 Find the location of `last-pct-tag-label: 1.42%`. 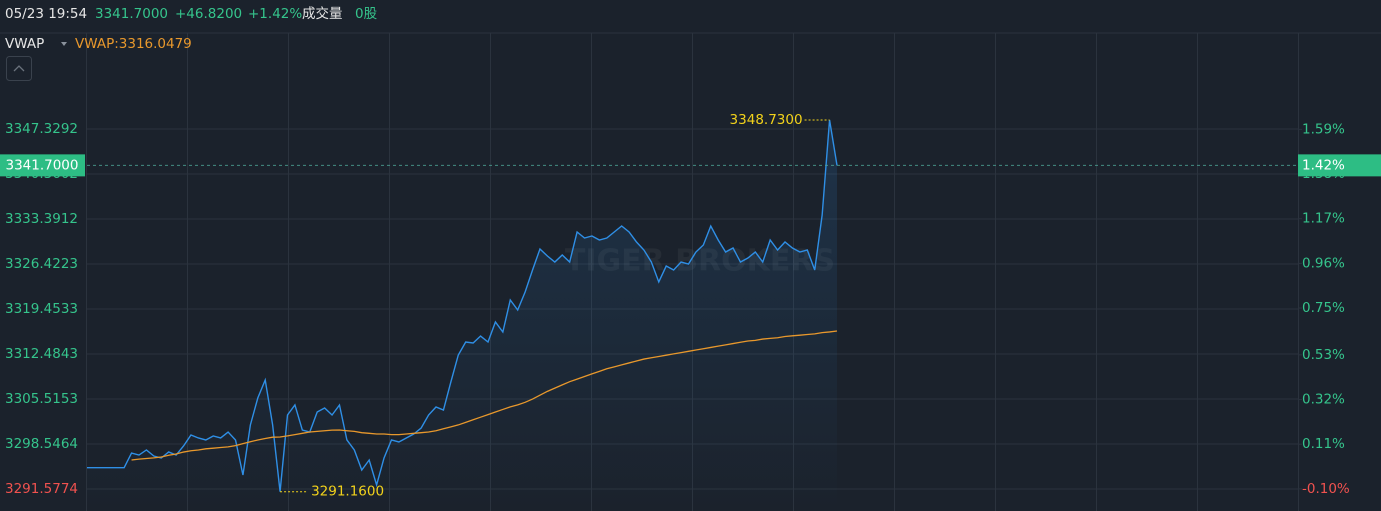

last-pct-tag-label: 1.42% is located at coordinates (1323, 165).